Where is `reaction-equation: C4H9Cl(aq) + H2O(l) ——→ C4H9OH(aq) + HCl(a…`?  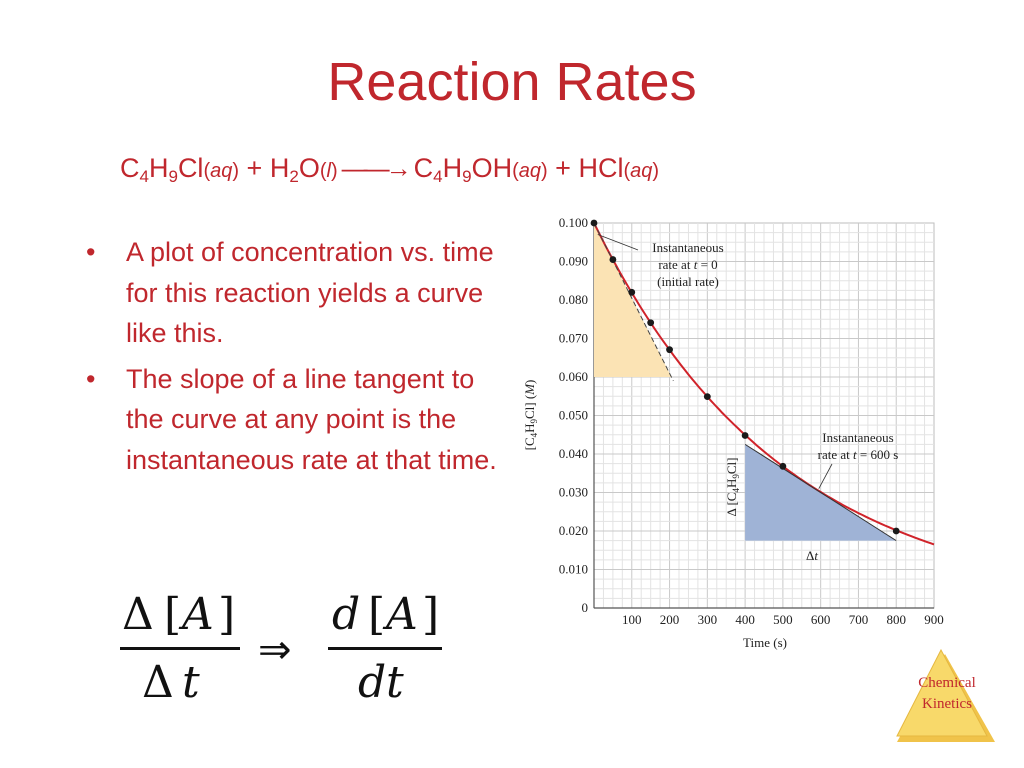 reaction-equation: C4H9Cl(aq) + H2O(l) ——→ C4H9OH(aq) + HCl(a… is located at coordinates (390, 169).